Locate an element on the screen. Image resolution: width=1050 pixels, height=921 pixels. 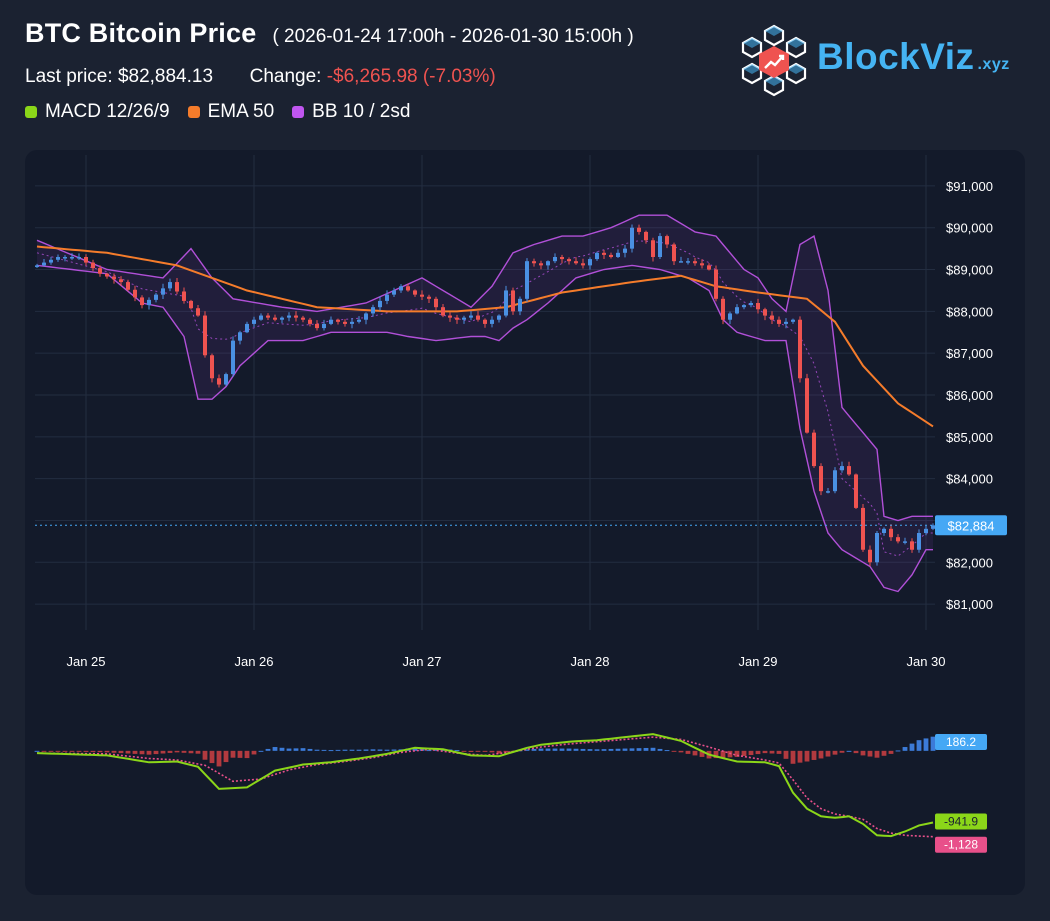
cube-cluster-chart-icon is located at coordinates (774, 60).